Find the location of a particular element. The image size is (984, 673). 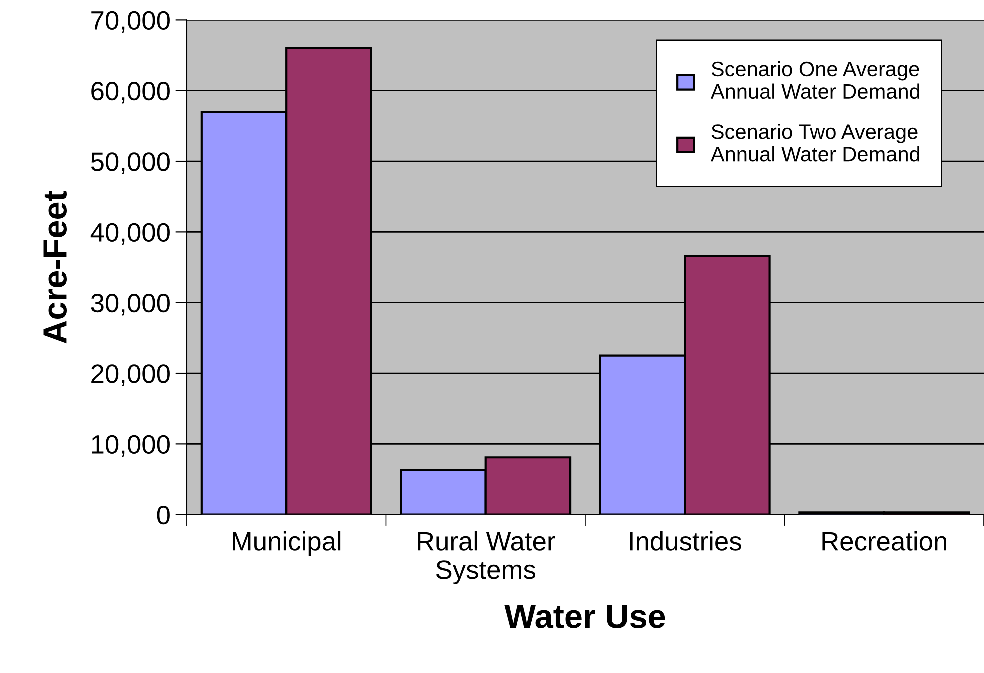

x-tick-label: Industries is located at coordinates (686, 541).